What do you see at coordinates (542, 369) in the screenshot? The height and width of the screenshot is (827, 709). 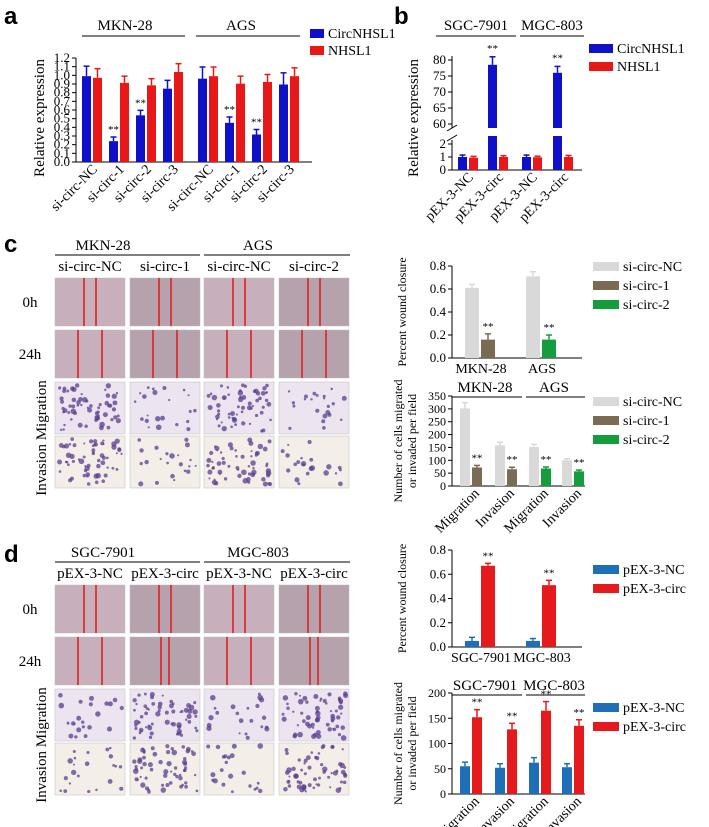 I see `c1-category-label: AGS` at bounding box center [542, 369].